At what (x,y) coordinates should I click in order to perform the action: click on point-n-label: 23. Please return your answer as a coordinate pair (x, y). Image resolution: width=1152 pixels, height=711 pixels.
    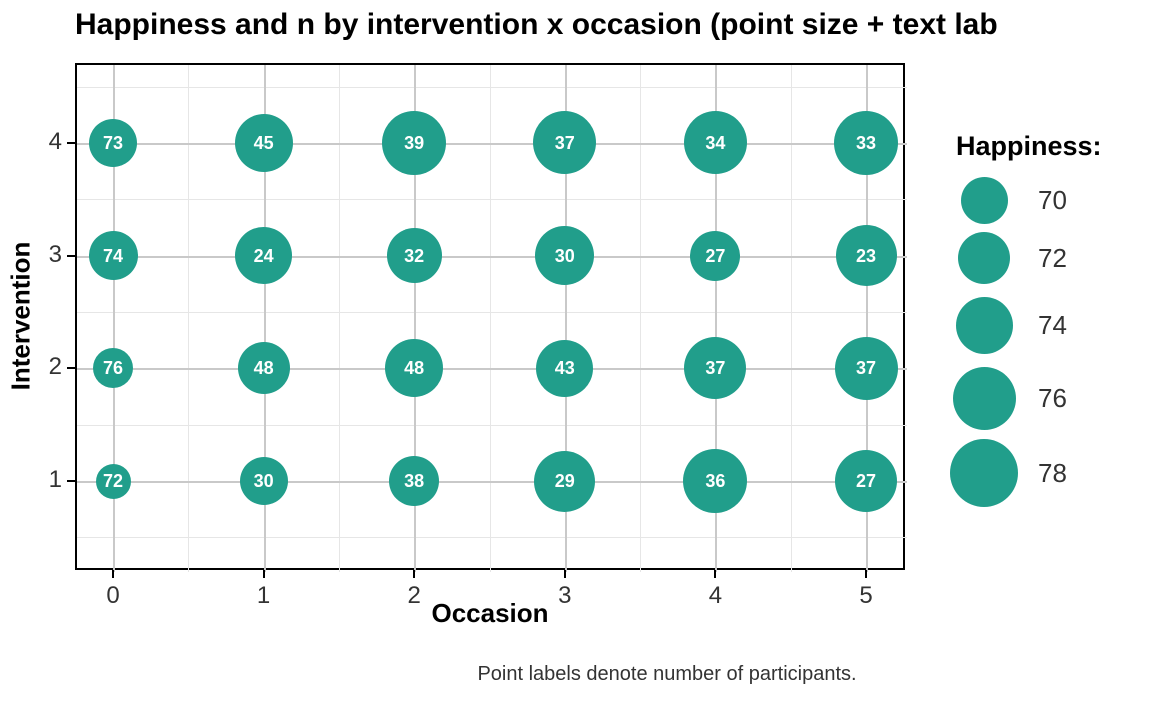
    Looking at the image, I should click on (866, 255).